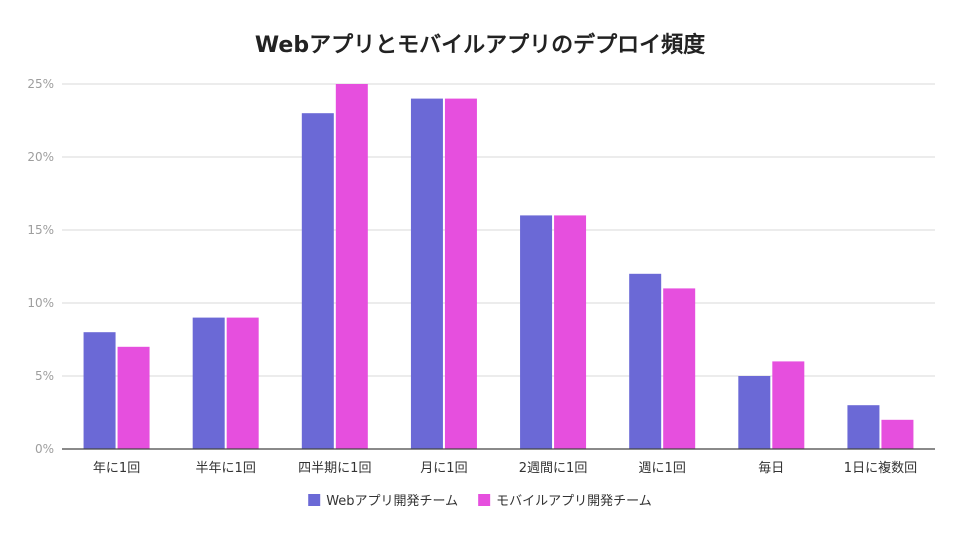 Image resolution: width=960 pixels, height=540 pixels. What do you see at coordinates (40, 230) in the screenshot?
I see `y-tick-label: 15%` at bounding box center [40, 230].